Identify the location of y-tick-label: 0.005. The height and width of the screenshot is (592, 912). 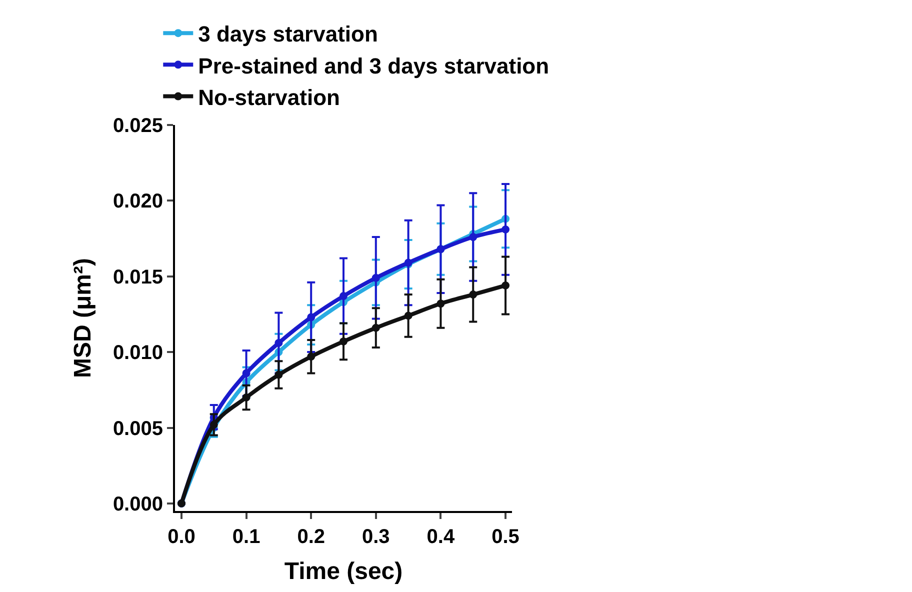
(137, 429).